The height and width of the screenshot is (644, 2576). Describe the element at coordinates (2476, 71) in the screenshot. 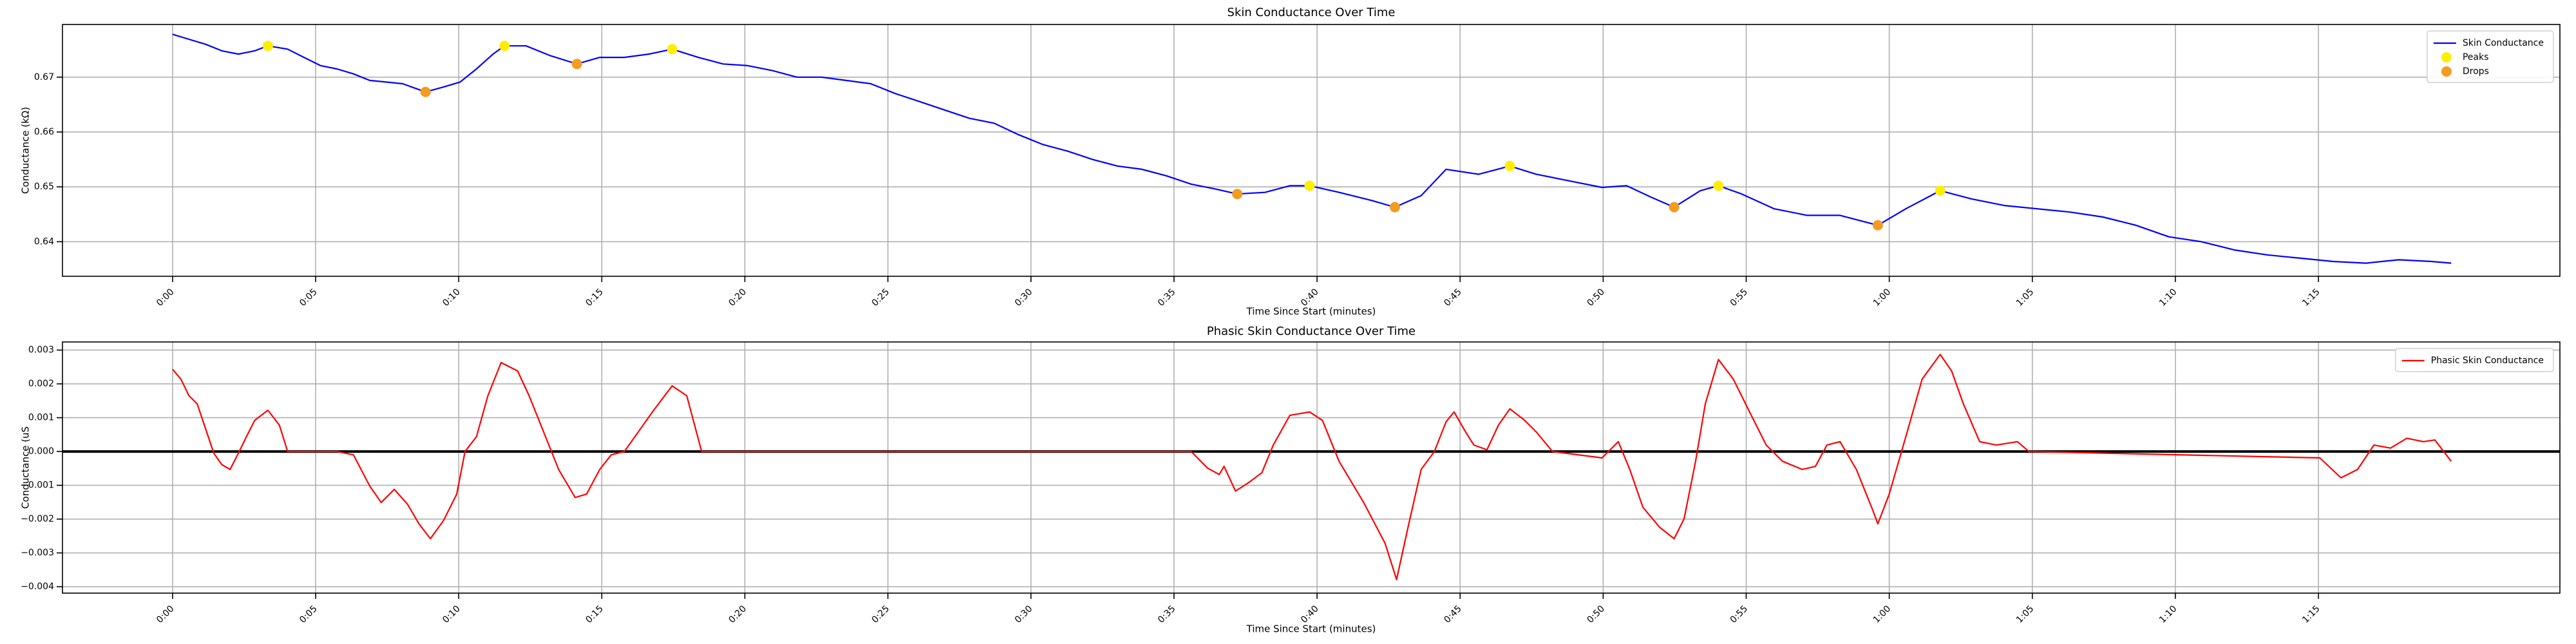

I see `legend-label: Drops` at that location.